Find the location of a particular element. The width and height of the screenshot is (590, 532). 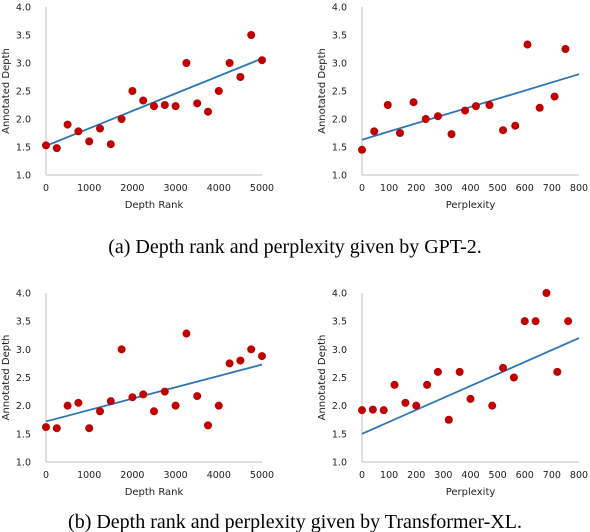

x-tick-label: 800 is located at coordinates (579, 475).